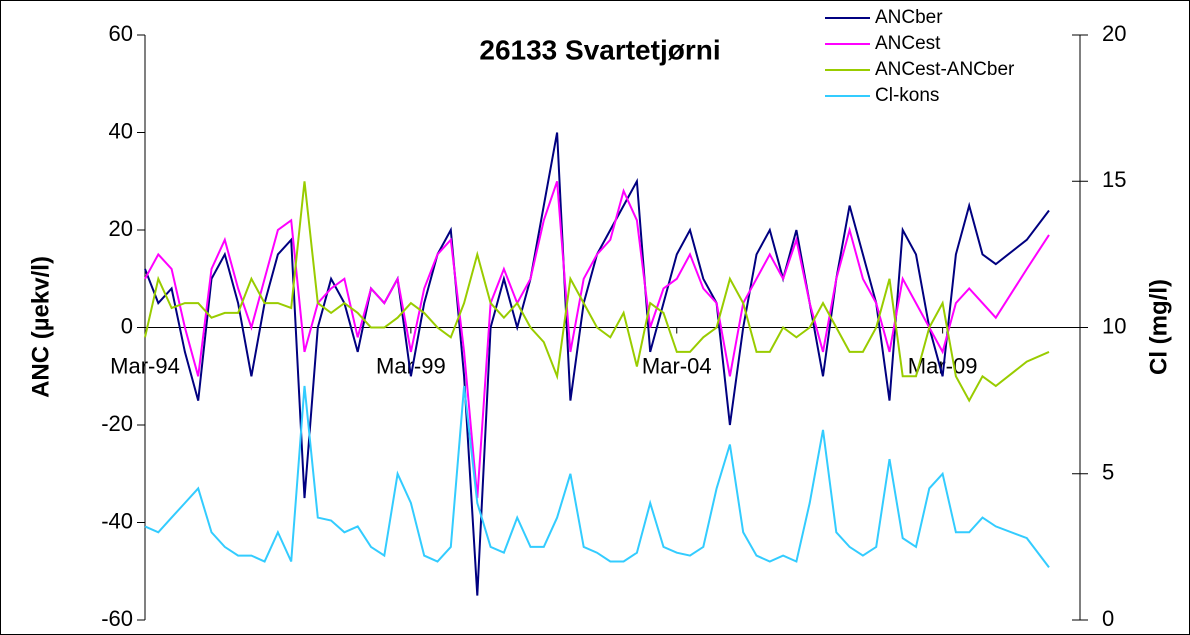 Image resolution: width=1190 pixels, height=635 pixels. What do you see at coordinates (145, 365) in the screenshot?
I see `x-tick-label: Mar-94` at bounding box center [145, 365].